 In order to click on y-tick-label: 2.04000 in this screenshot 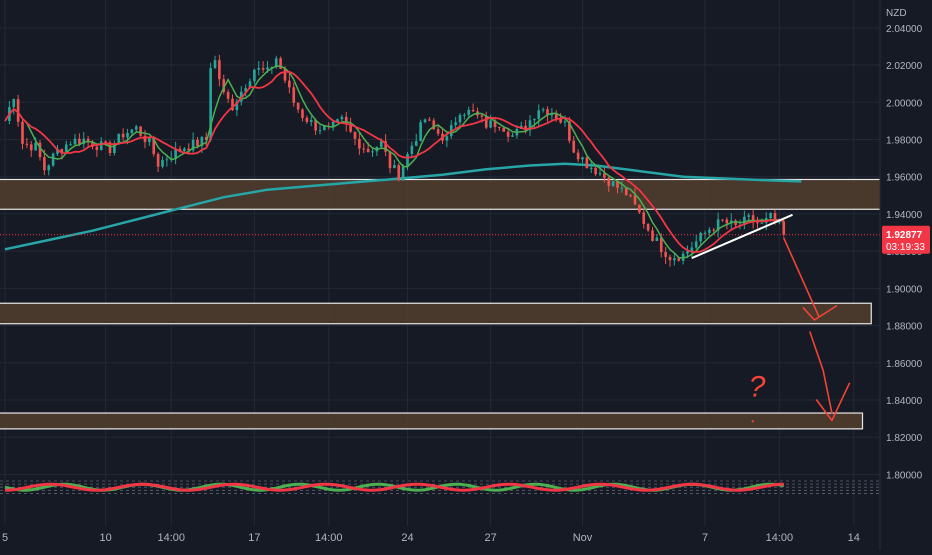, I will do `click(904, 29)`.